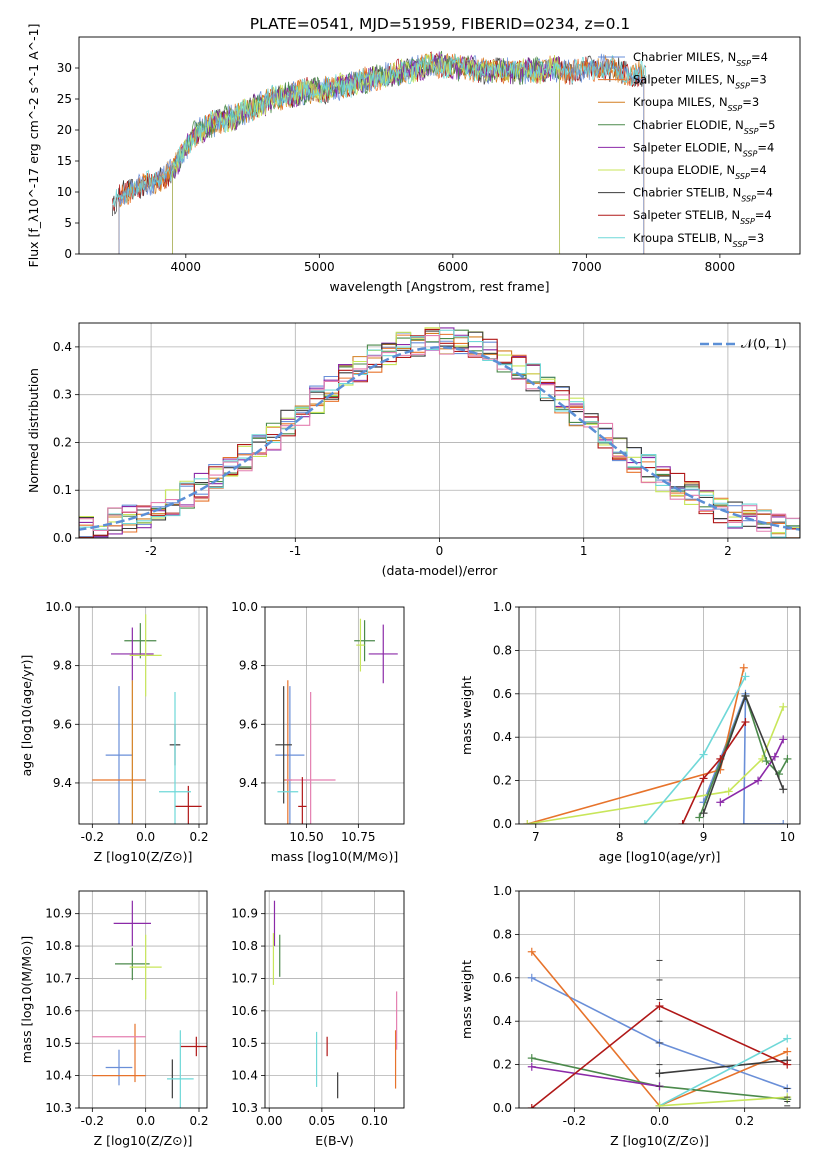 The height and width of the screenshot is (1170, 819). What do you see at coordinates (704, 127) in the screenshot?
I see `legend-label: Chabrier ELODIE, NSSP=5` at bounding box center [704, 127].